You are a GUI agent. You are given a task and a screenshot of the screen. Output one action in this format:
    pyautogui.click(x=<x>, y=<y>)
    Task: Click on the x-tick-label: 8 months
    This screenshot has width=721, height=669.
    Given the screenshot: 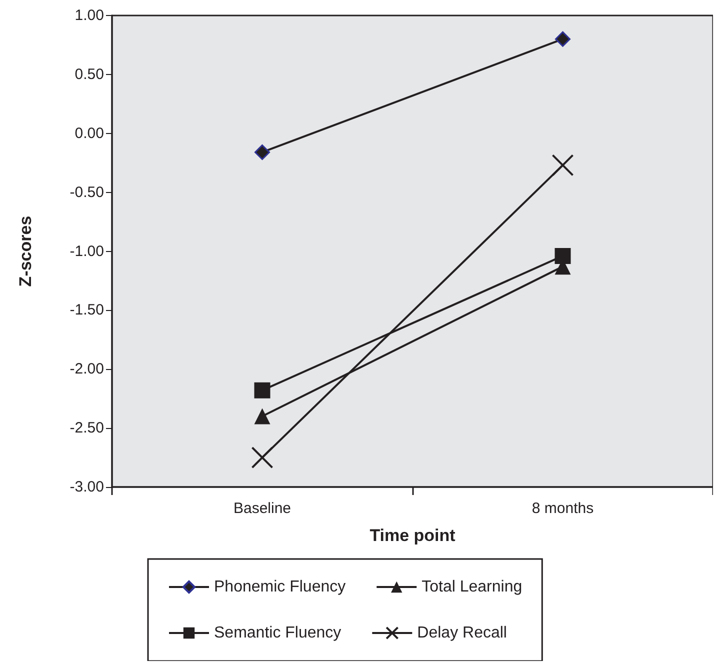 What is the action you would take?
    pyautogui.click(x=563, y=508)
    